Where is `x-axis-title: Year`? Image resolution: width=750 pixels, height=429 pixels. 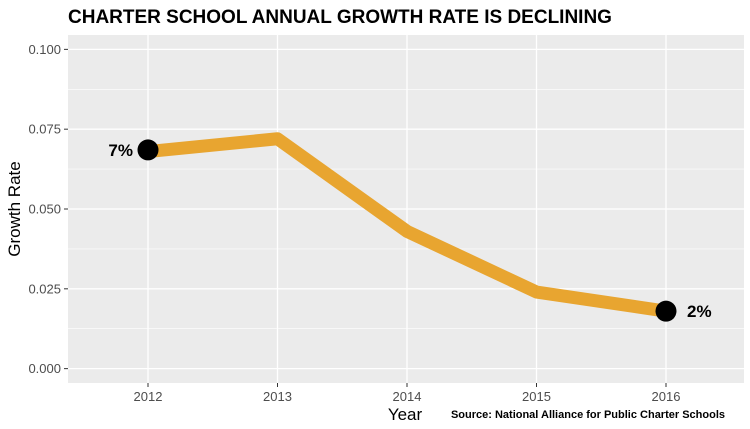 x-axis-title: Year is located at coordinates (405, 414).